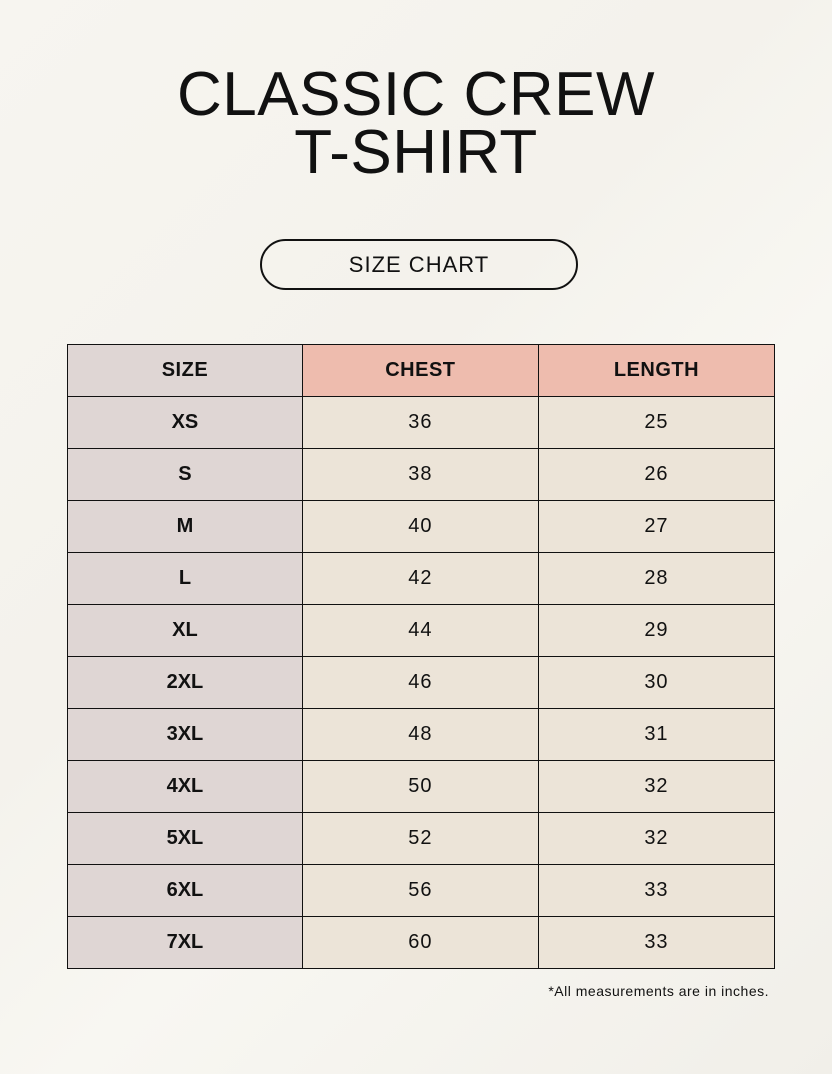 This screenshot has height=1074, width=832. I want to click on size-cell: 5XL, so click(185, 838).